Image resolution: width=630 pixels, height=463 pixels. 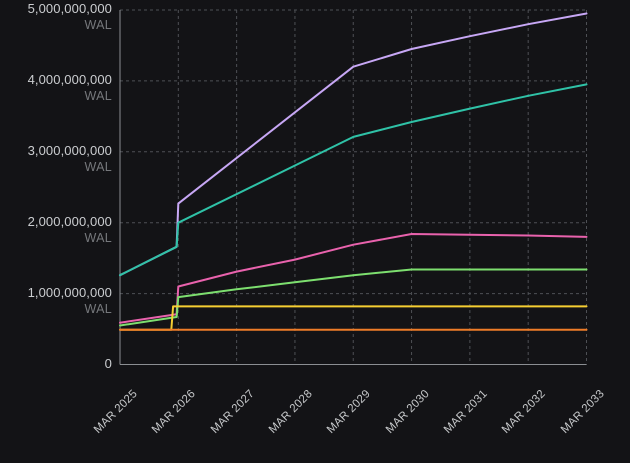 What do you see at coordinates (353, 297) in the screenshot?
I see `series-line-green-series` at bounding box center [353, 297].